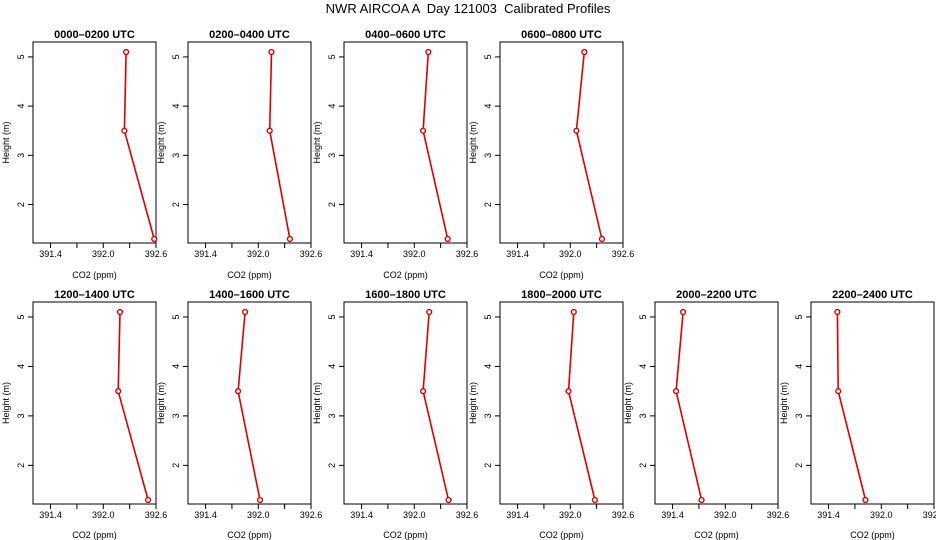  I want to click on panel-title: 1400–1600 UTC, so click(249, 295).